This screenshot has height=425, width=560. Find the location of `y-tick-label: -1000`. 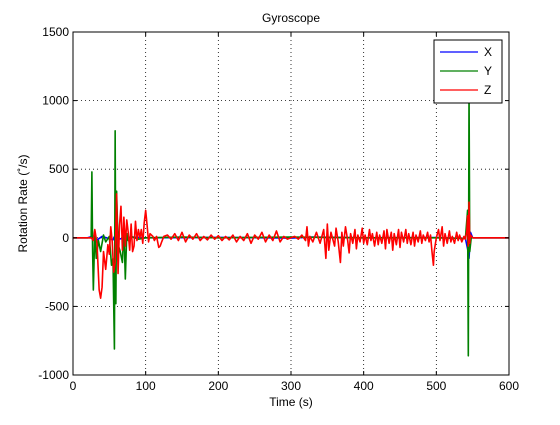

y-tick-label: -1000 is located at coordinates (53, 375).